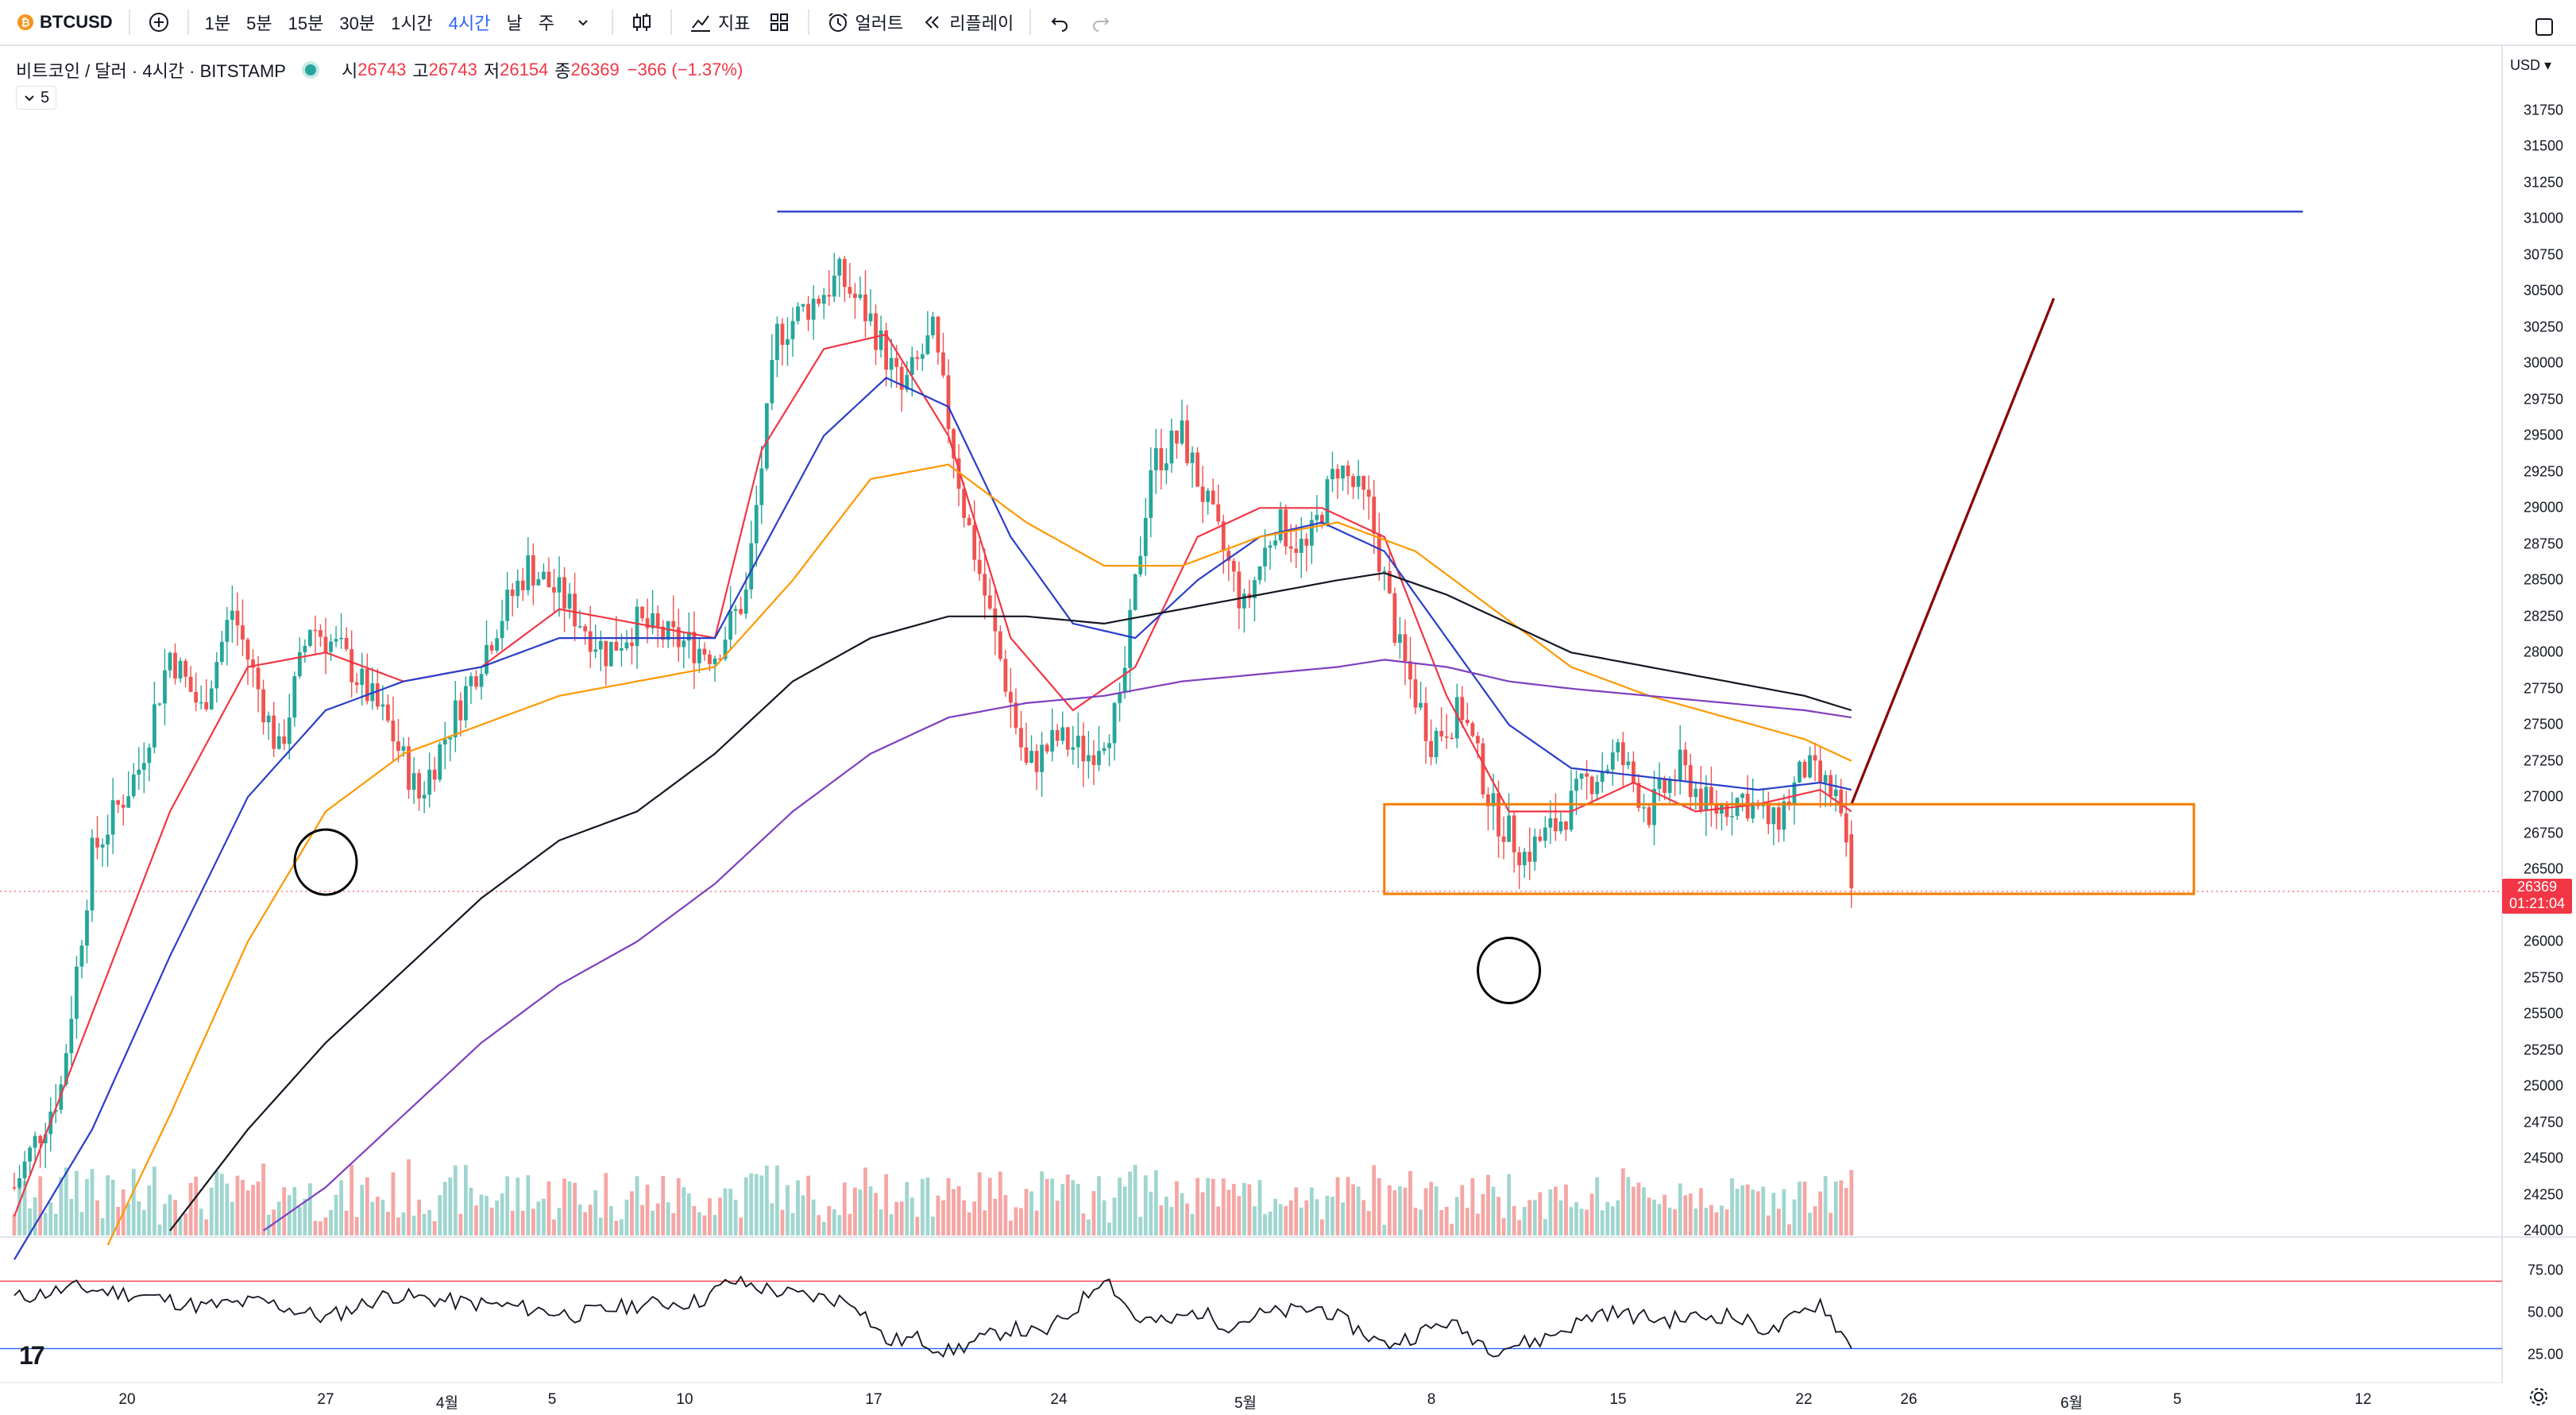 This screenshot has height=1415, width=2576. I want to click on symbol-search-button: ₿ BTCUSD, so click(65, 22).